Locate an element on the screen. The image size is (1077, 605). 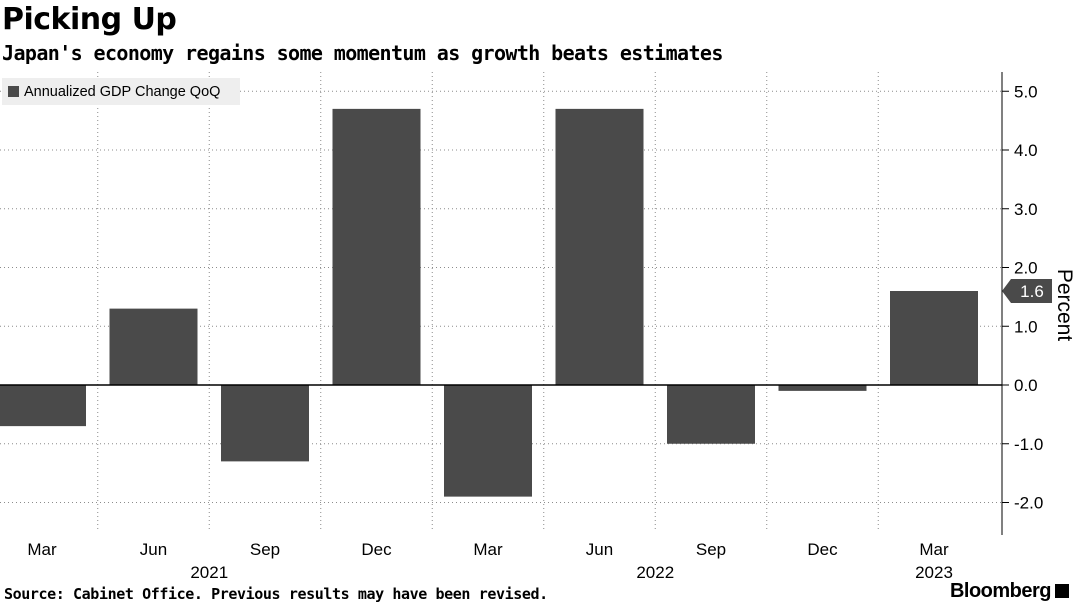
legend-label: Annualized GDP Change QoQ is located at coordinates (122, 92).